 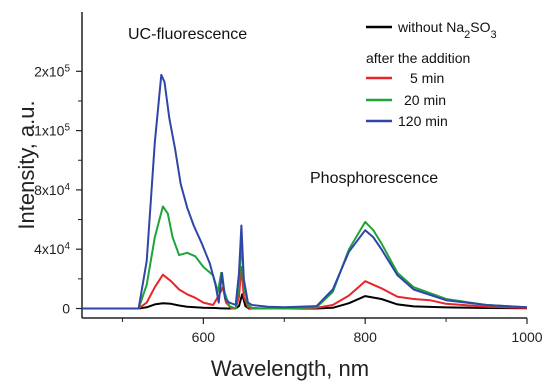 I want to click on y-tick-label: 8x10⁴, so click(x=52, y=189).